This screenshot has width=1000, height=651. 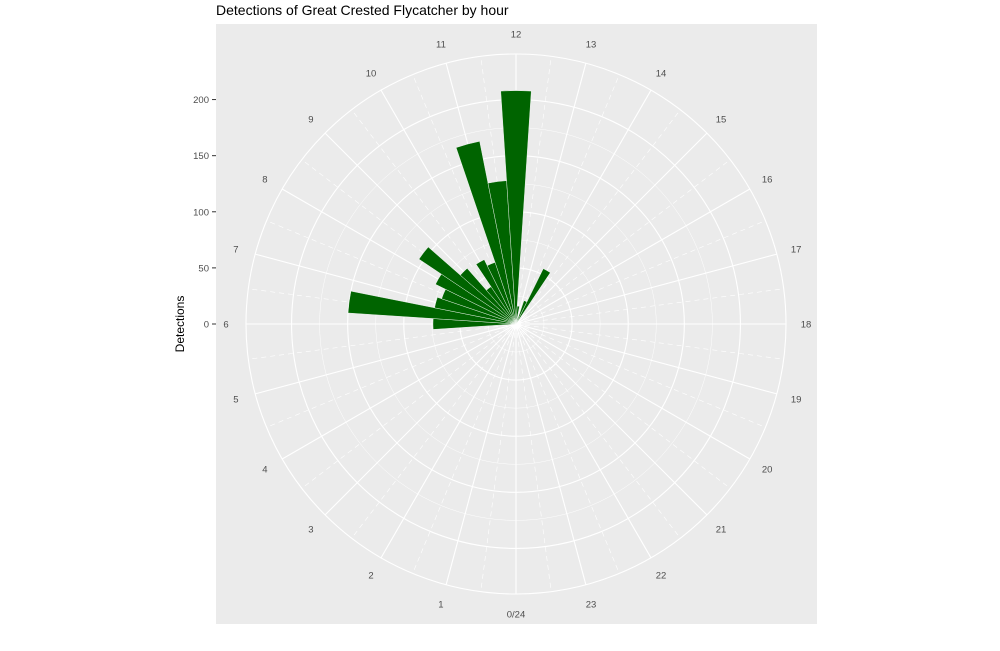 What do you see at coordinates (767, 470) in the screenshot?
I see `hour-label: 20` at bounding box center [767, 470].